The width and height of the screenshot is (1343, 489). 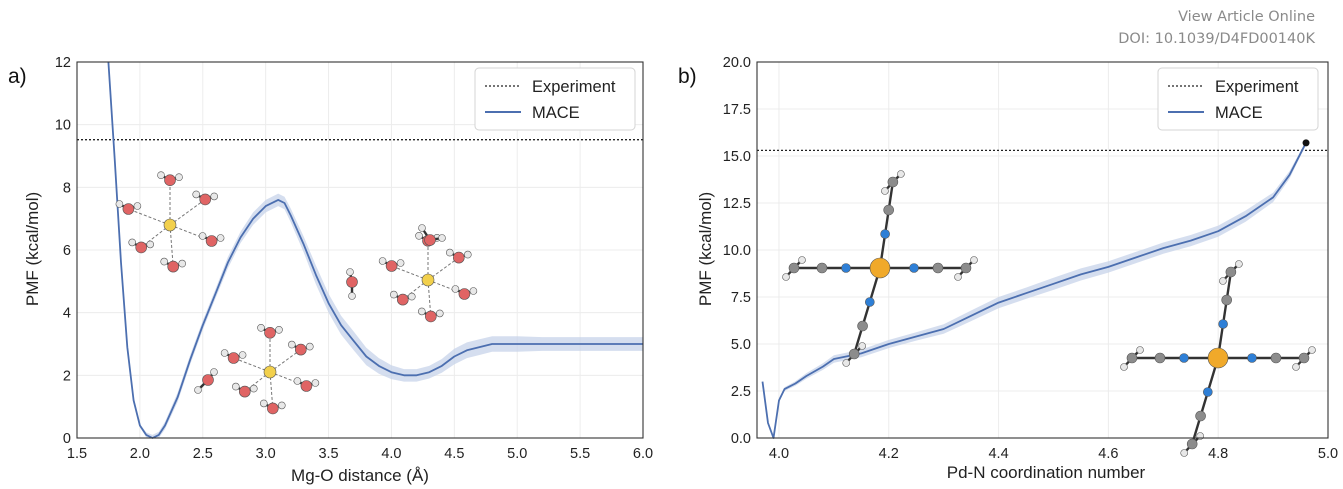 I want to click on mg-transition-state-inset, so click(x=270, y=369).